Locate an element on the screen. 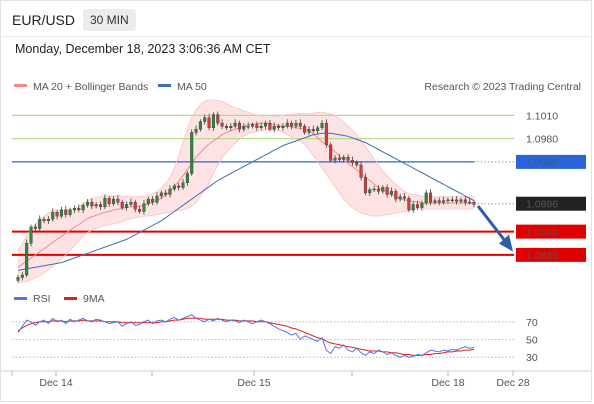  legend-swatch-rsi is located at coordinates (20, 298).